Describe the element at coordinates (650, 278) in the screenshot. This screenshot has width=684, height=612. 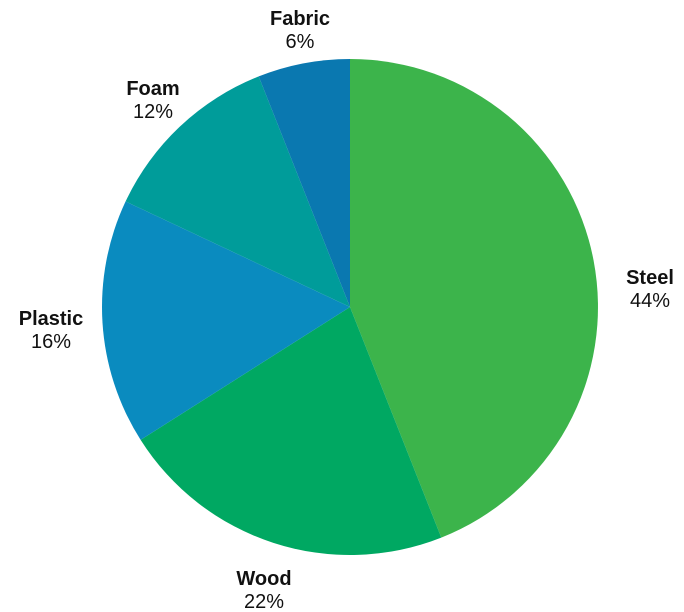
I see `label-steel-name: Steel` at that location.